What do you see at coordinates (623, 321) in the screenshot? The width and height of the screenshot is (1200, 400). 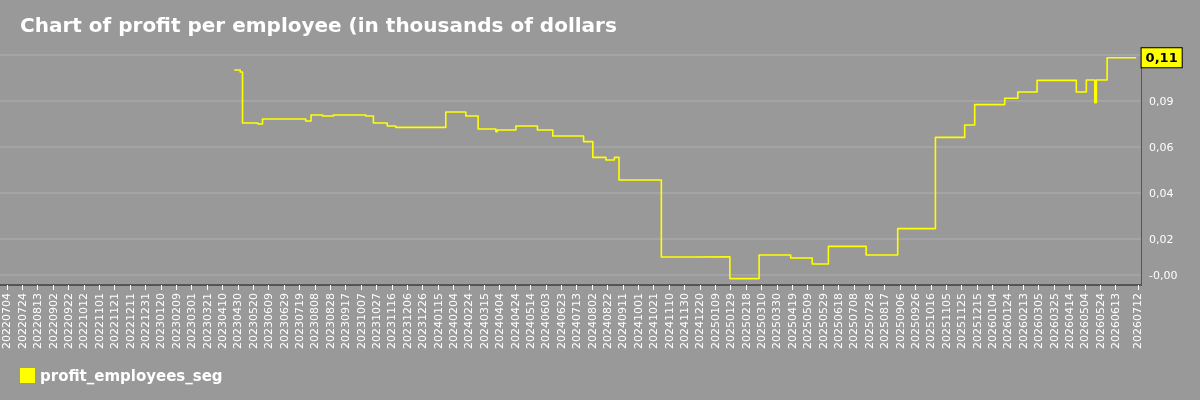 I see `x-tick-label: 20240911` at bounding box center [623, 321].